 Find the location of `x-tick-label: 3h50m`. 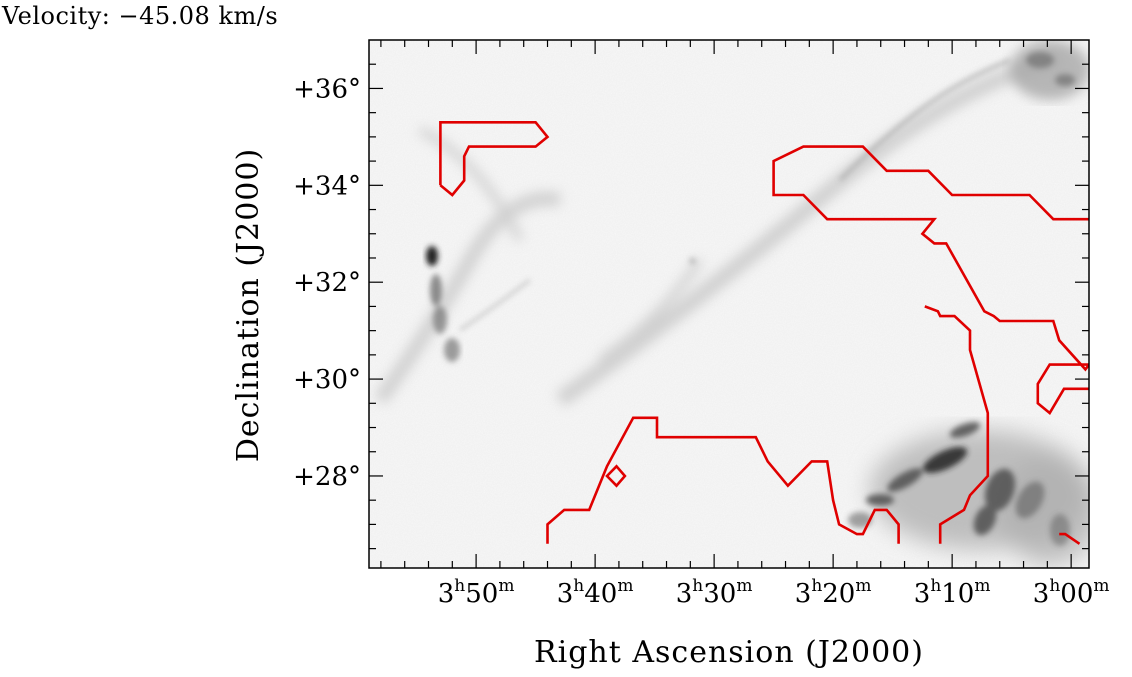

x-tick-label: 3h50m is located at coordinates (476, 592).